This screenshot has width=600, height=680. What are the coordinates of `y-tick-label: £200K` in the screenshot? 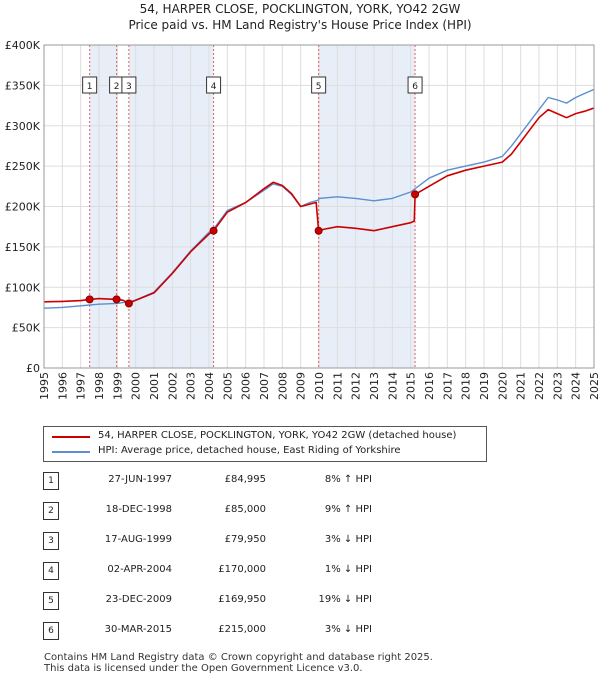 It's located at (23, 207).